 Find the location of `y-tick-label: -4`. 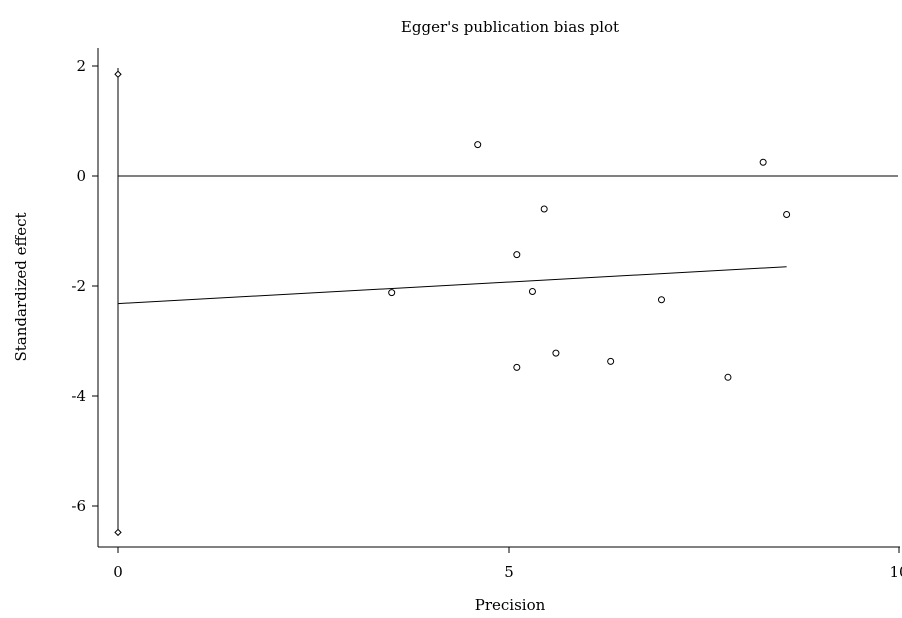

y-tick-label: -4 is located at coordinates (78, 396).